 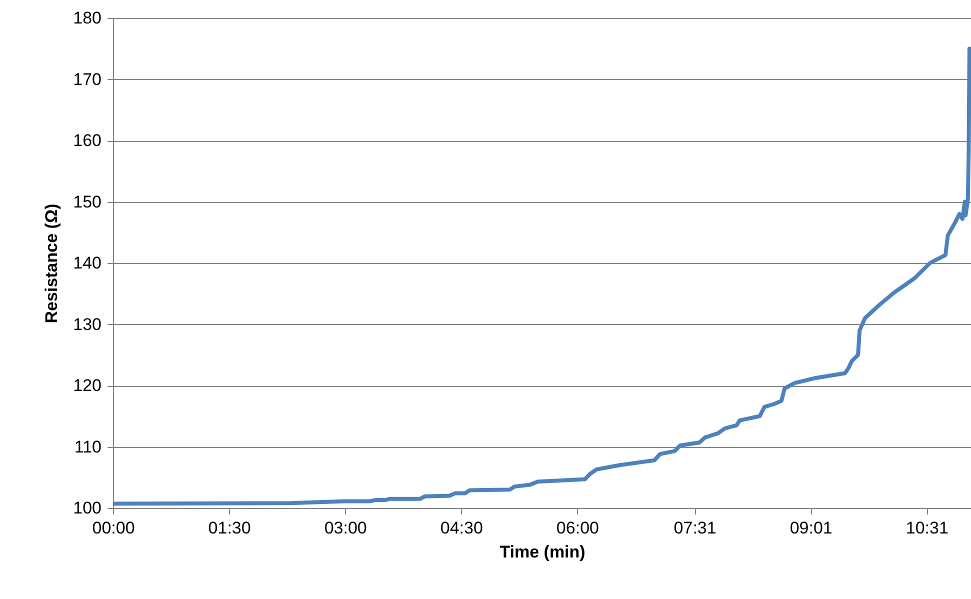 What do you see at coordinates (87, 324) in the screenshot?
I see `y-tick-label: 130` at bounding box center [87, 324].